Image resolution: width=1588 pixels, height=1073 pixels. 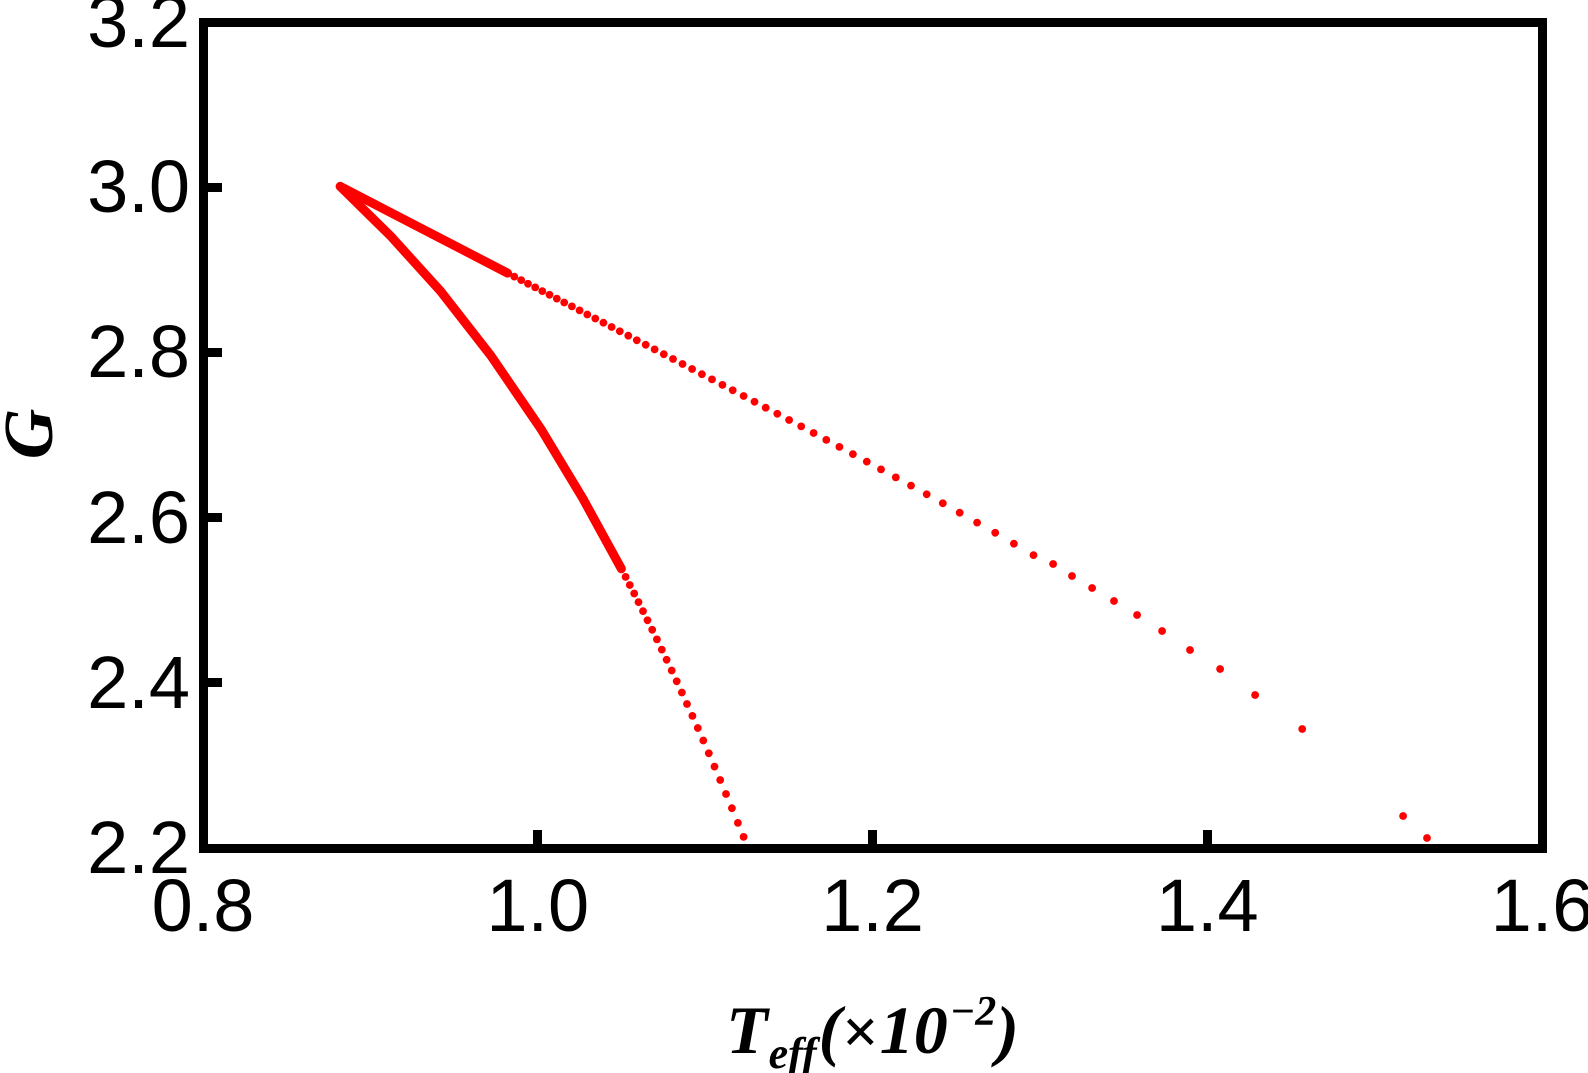 What do you see at coordinates (747, 1030) in the screenshot?
I see `x-title-symbol: T` at bounding box center [747, 1030].